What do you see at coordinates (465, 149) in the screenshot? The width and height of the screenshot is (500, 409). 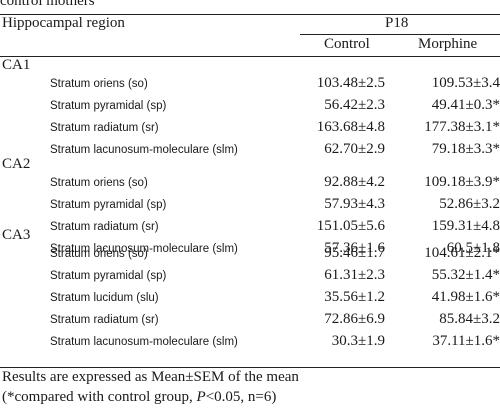 I see `morphine-value: 79.18±3.3*` at bounding box center [465, 149].